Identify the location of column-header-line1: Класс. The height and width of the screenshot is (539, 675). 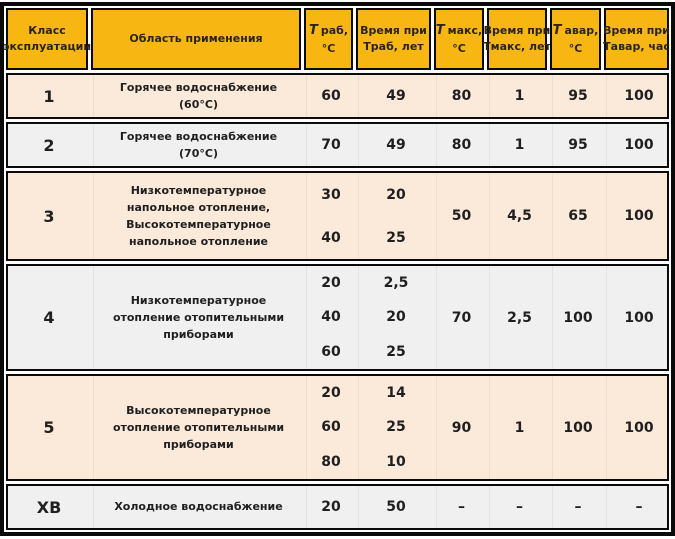
(47, 30).